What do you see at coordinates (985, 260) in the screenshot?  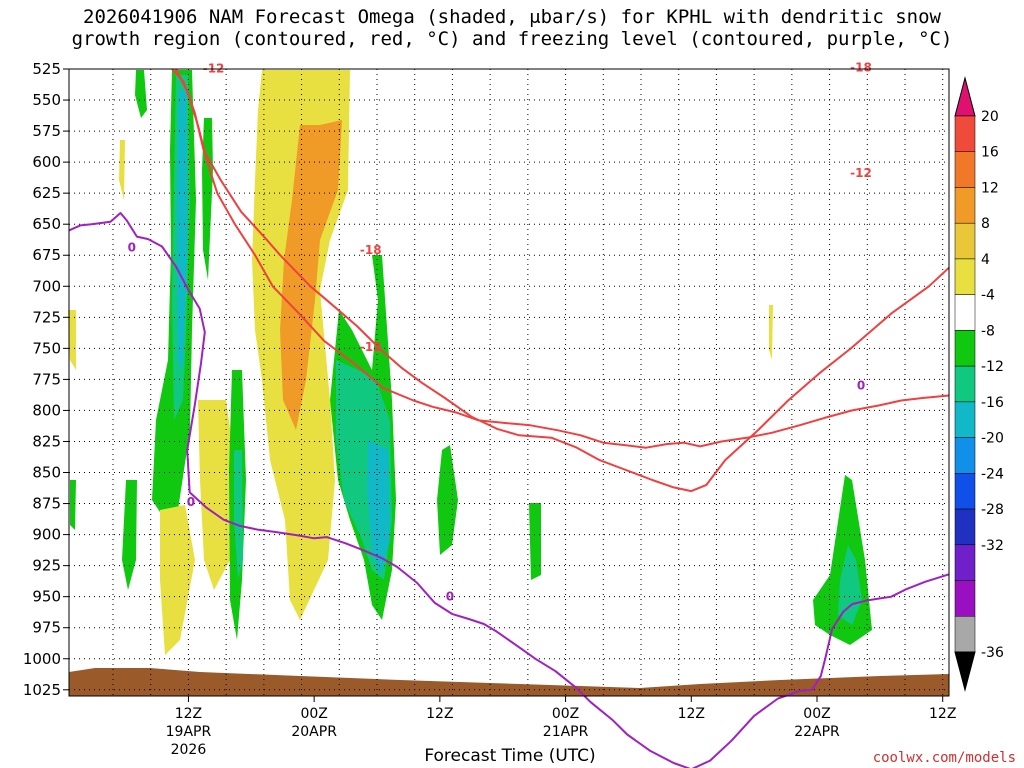 I see `colorbar-label-4: 4` at bounding box center [985, 260].